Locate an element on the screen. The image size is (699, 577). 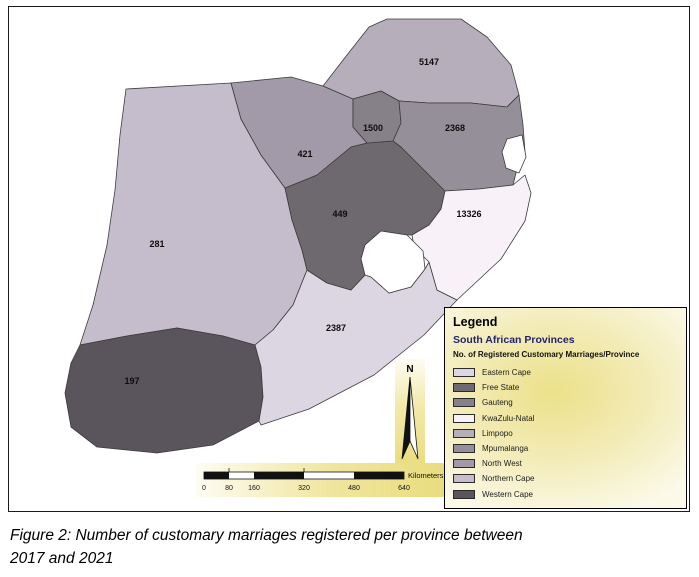
legend-swatch-north-west is located at coordinates (464, 464).